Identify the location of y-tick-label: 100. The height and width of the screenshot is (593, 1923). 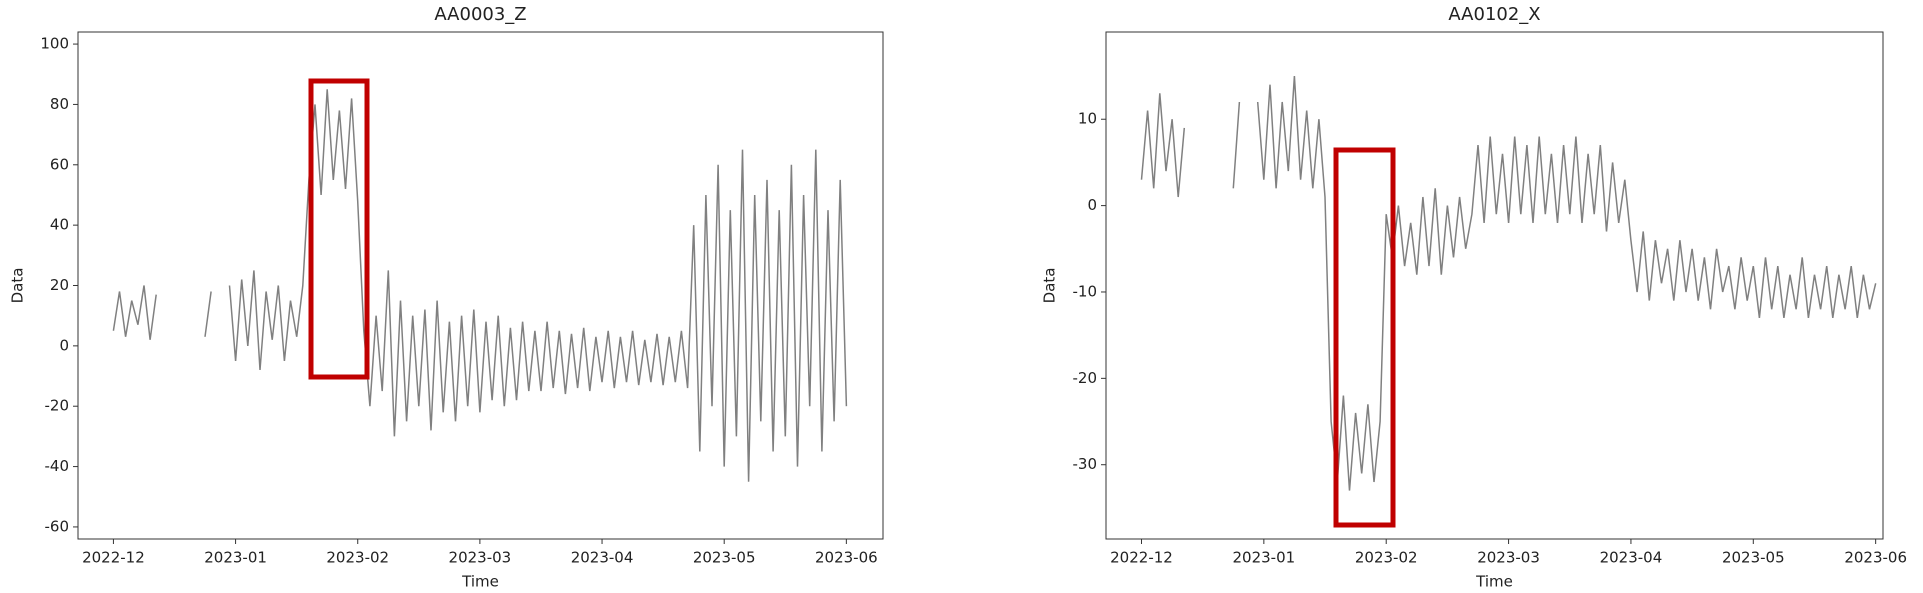
(54, 44).